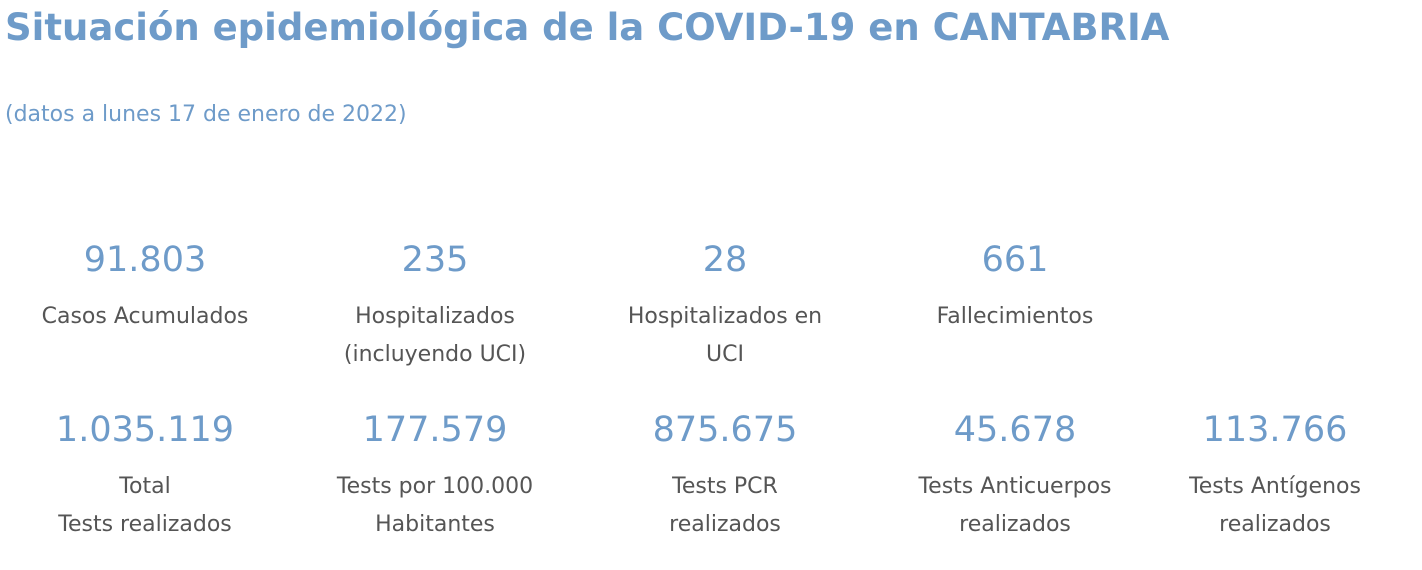  Describe the element at coordinates (1275, 505) in the screenshot. I see `stat-label: Tests Antígenos realizados` at that location.